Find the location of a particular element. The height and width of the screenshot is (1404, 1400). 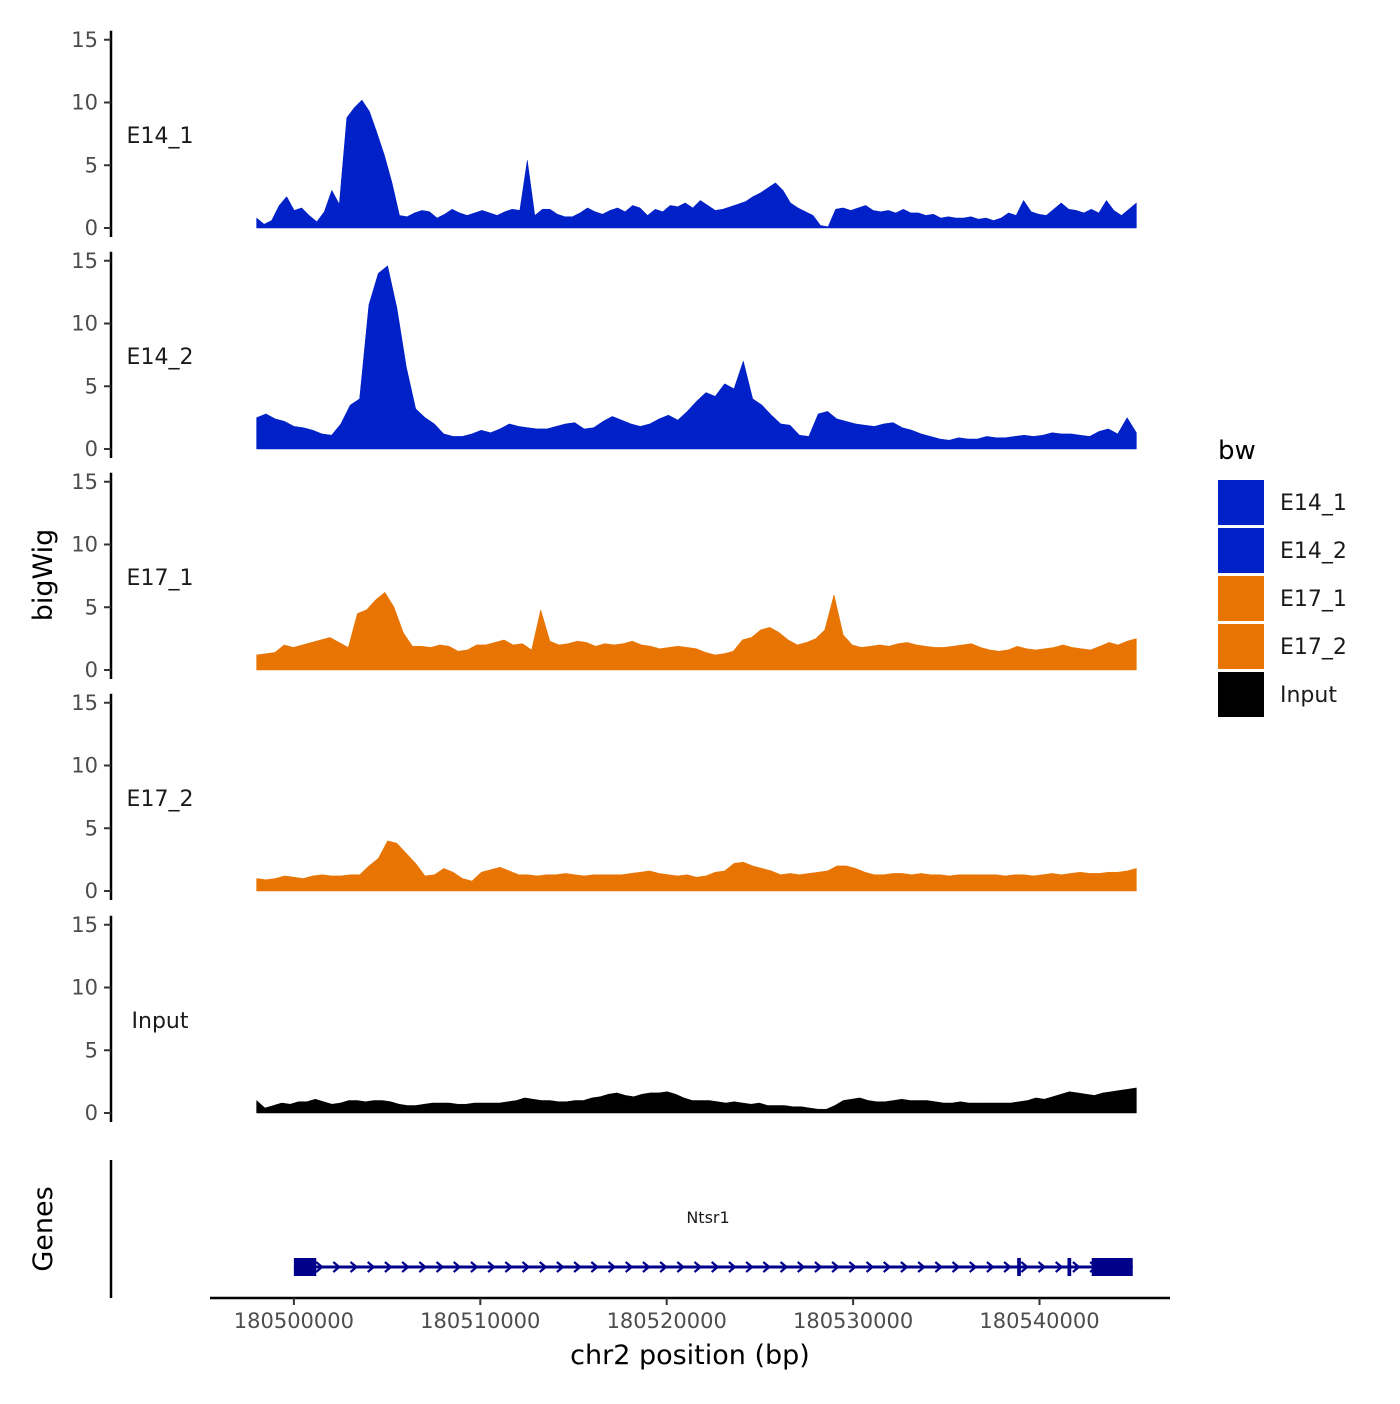

legend-item-E14_1: E14_1 is located at coordinates (1282, 502).